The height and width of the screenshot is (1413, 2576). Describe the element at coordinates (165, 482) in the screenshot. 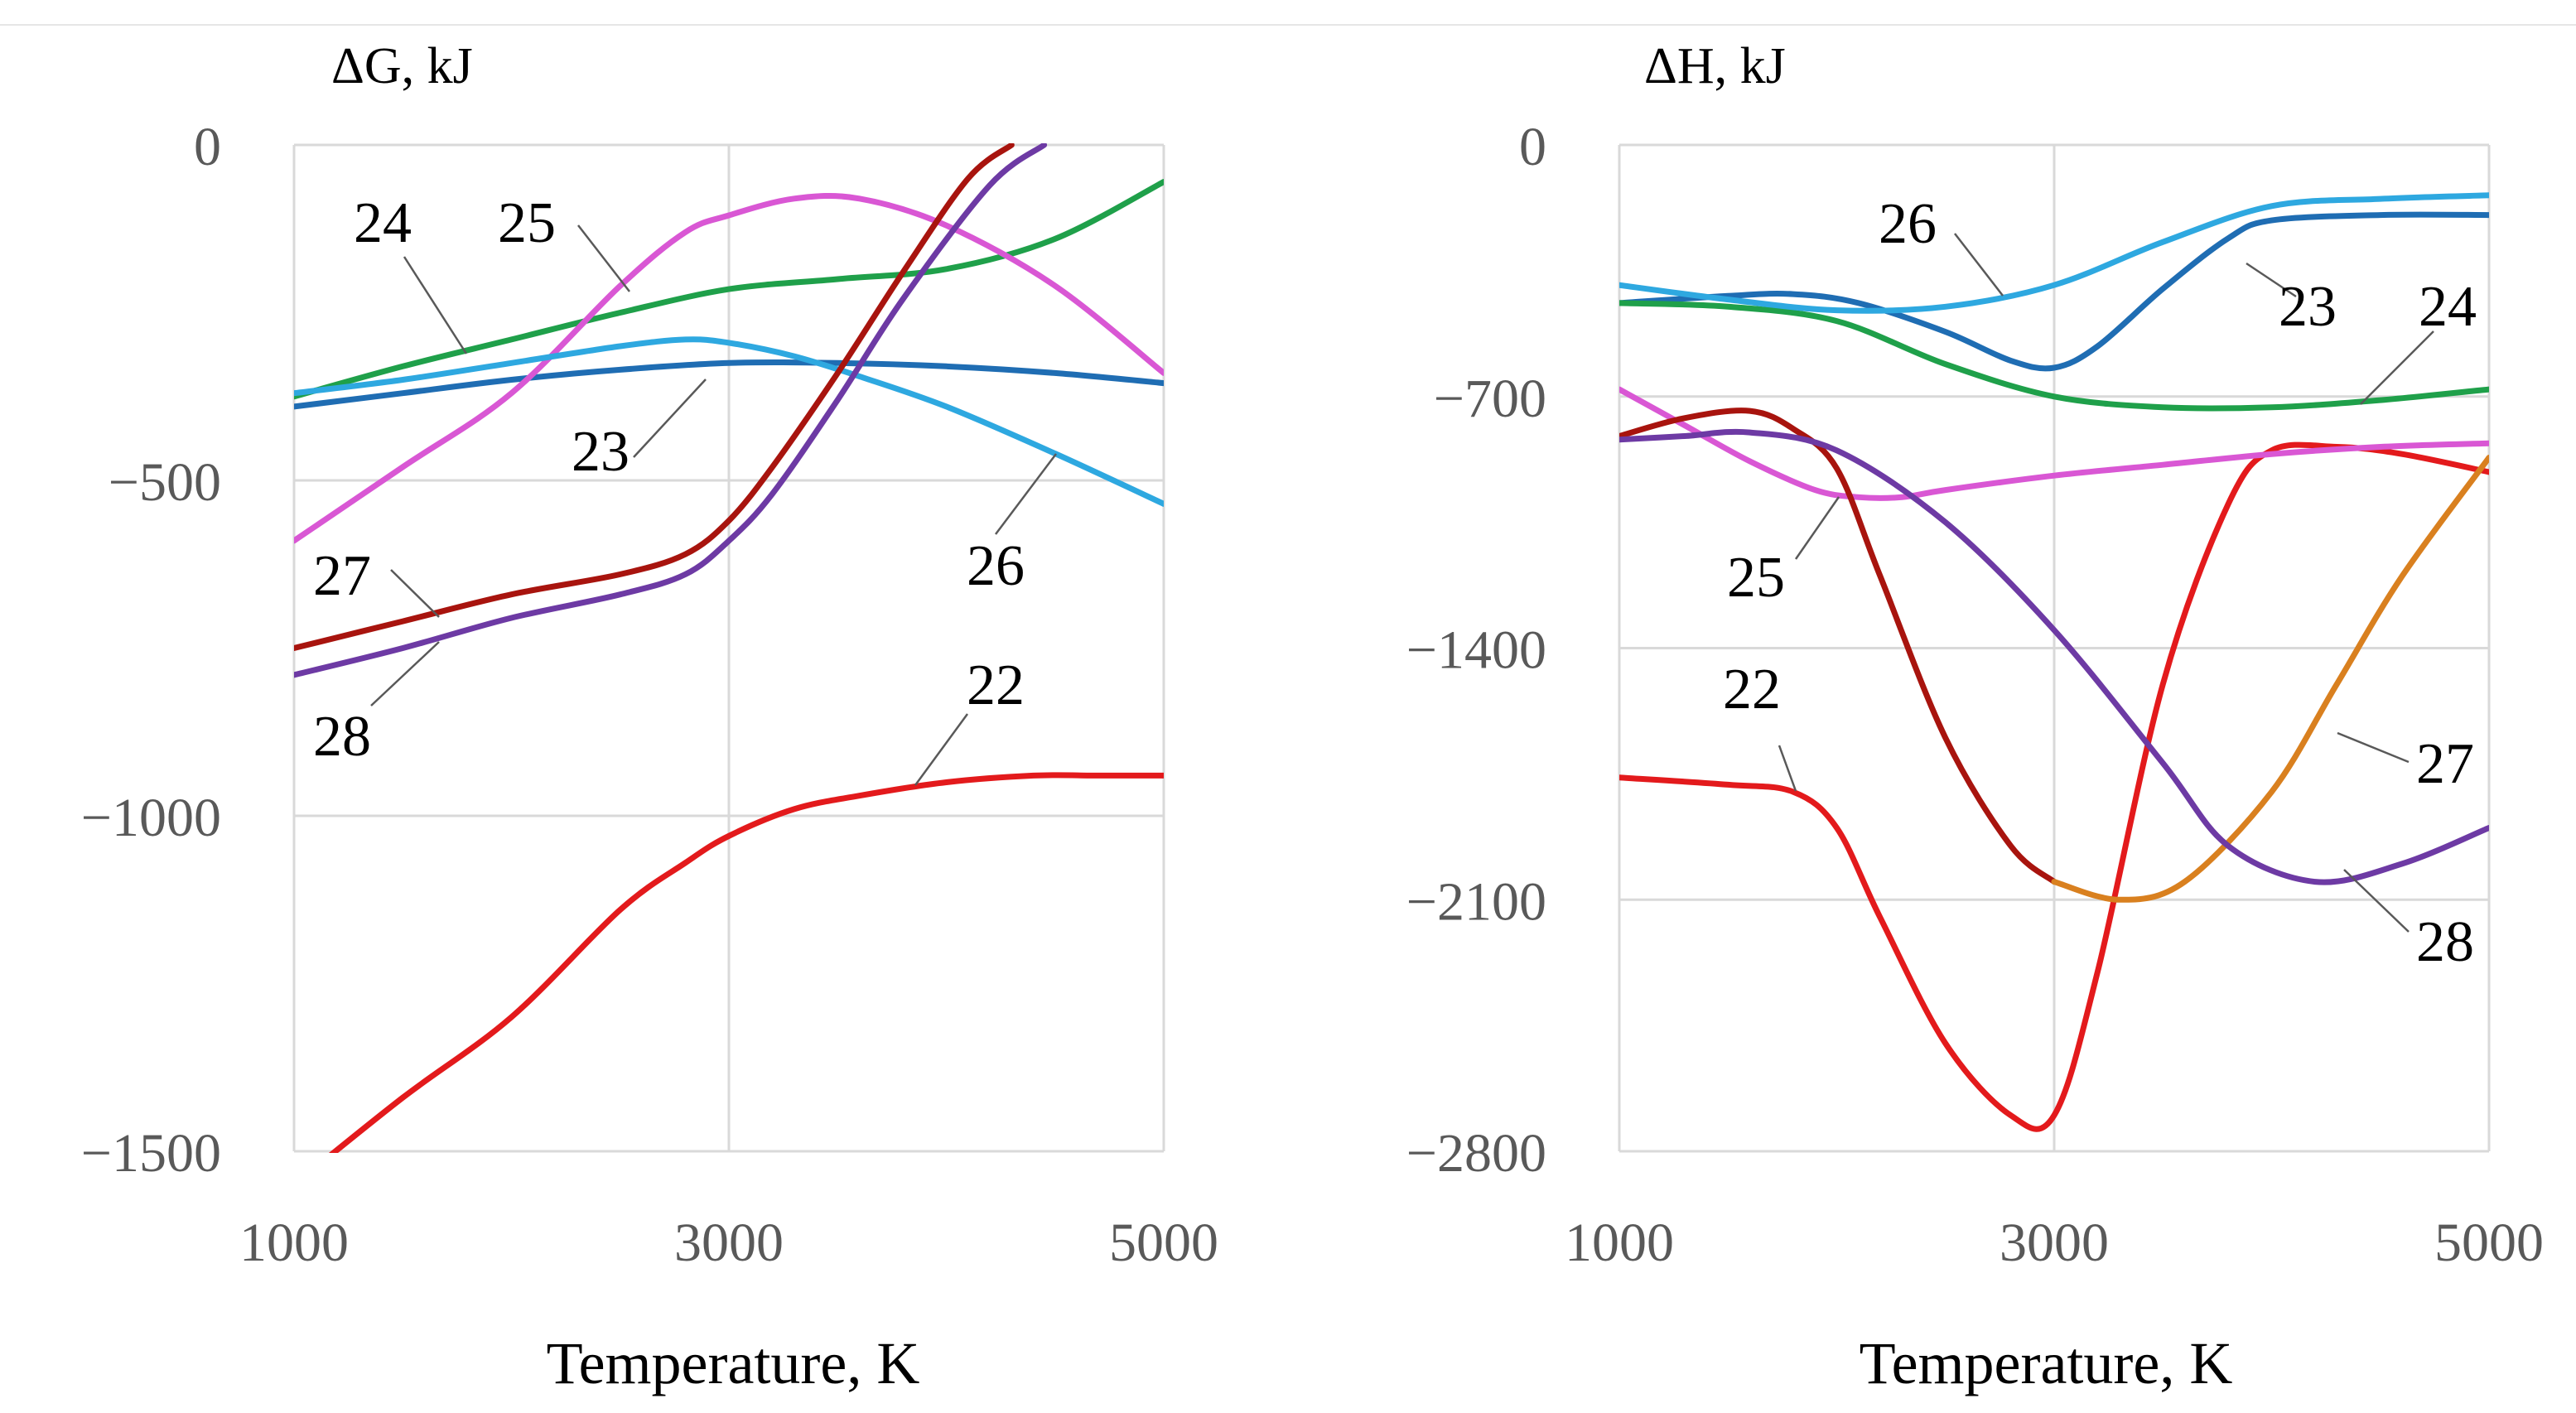

I see `y-tick-label: −500` at that location.